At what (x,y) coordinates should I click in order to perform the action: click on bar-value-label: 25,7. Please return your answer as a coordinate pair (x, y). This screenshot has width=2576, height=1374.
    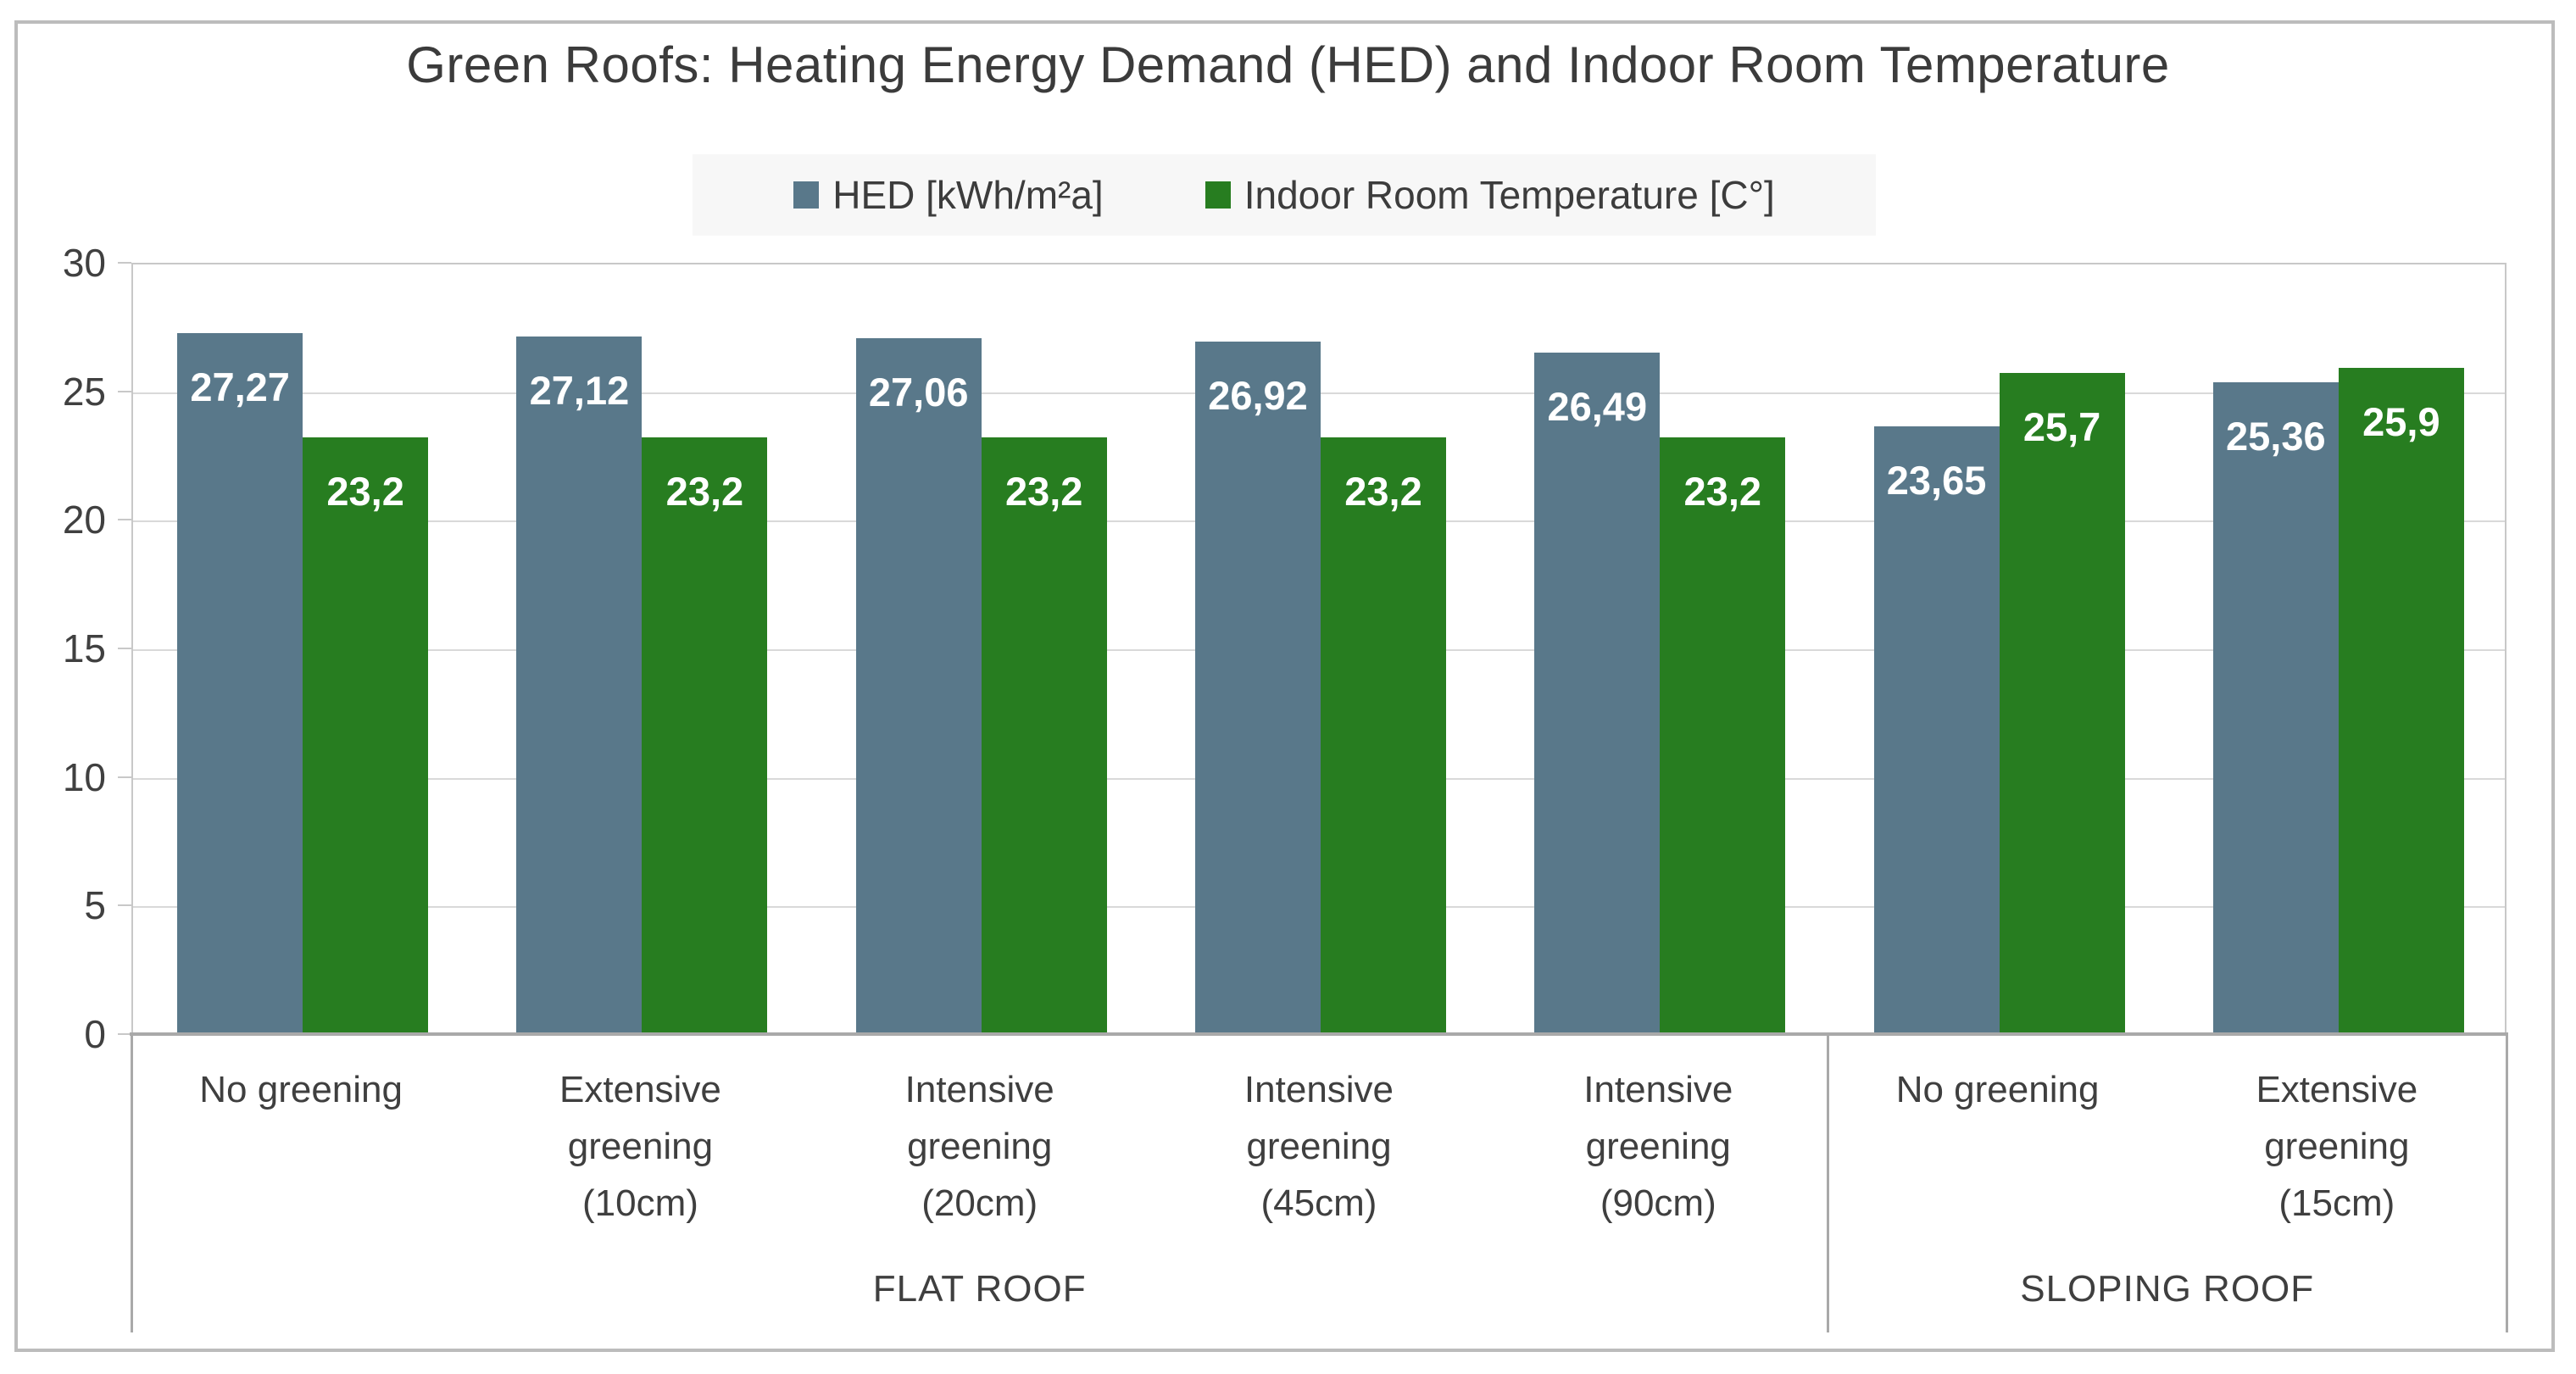
    Looking at the image, I should click on (2061, 427).